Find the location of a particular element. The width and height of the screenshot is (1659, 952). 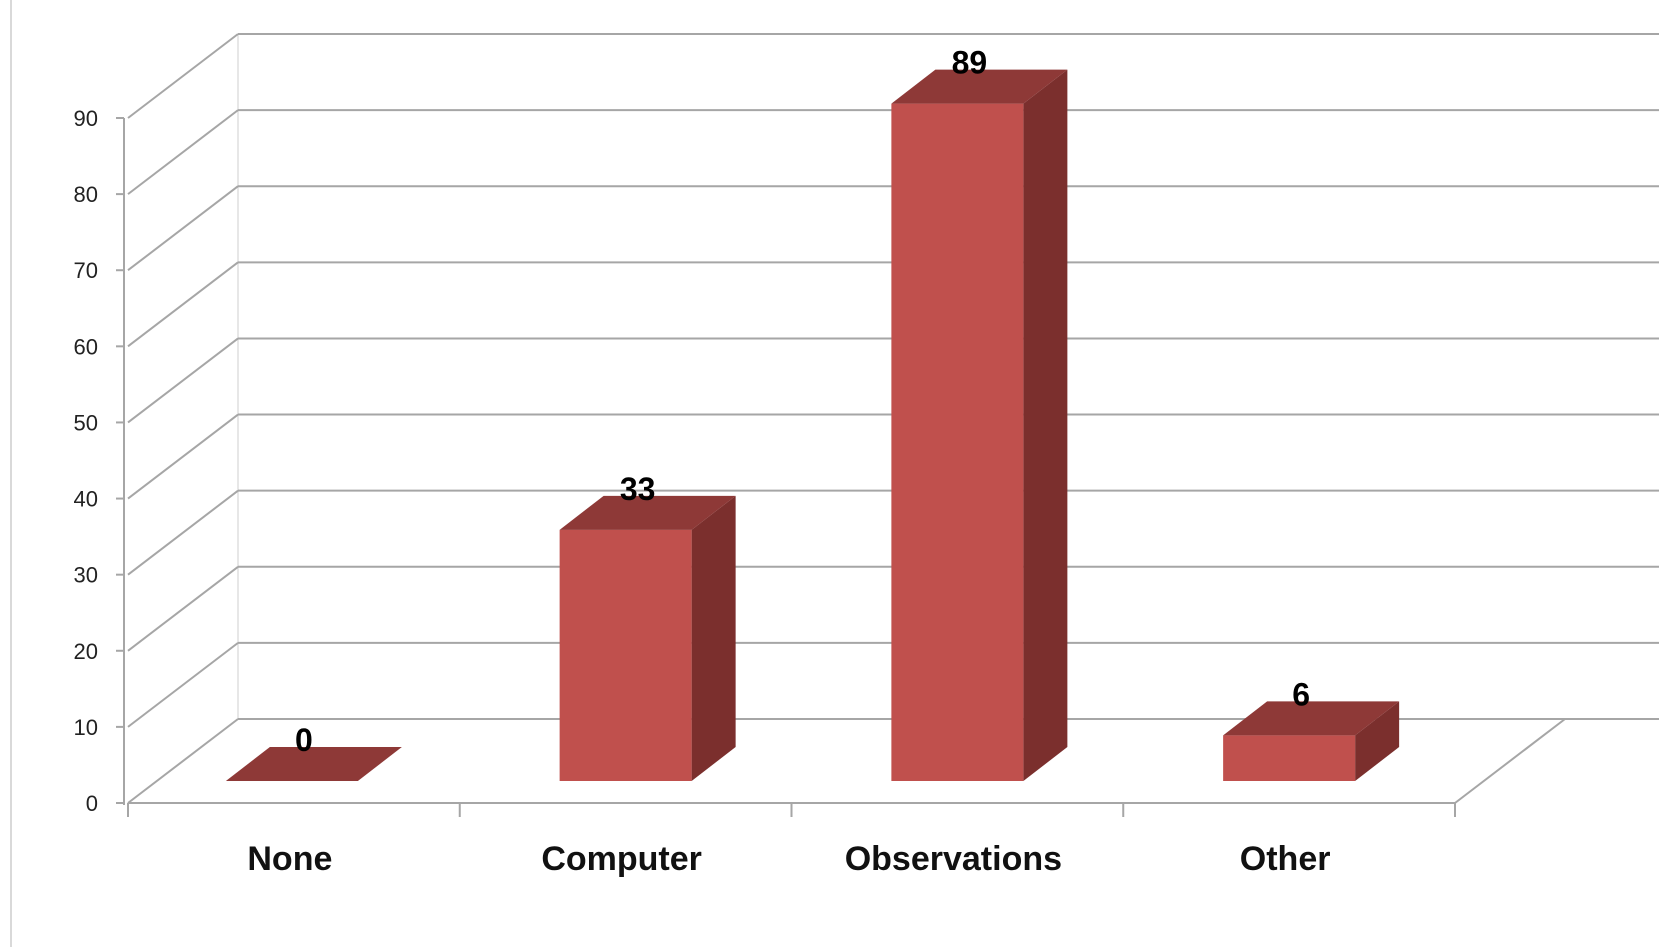

y-tick-label: 10 is located at coordinates (86, 727).